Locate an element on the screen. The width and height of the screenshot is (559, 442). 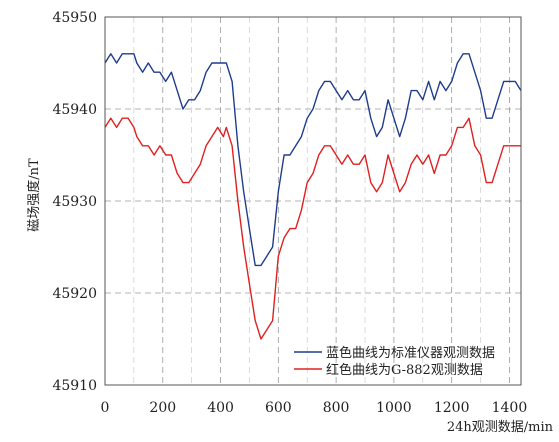
y-tick-label: 45940 is located at coordinates (74, 110).